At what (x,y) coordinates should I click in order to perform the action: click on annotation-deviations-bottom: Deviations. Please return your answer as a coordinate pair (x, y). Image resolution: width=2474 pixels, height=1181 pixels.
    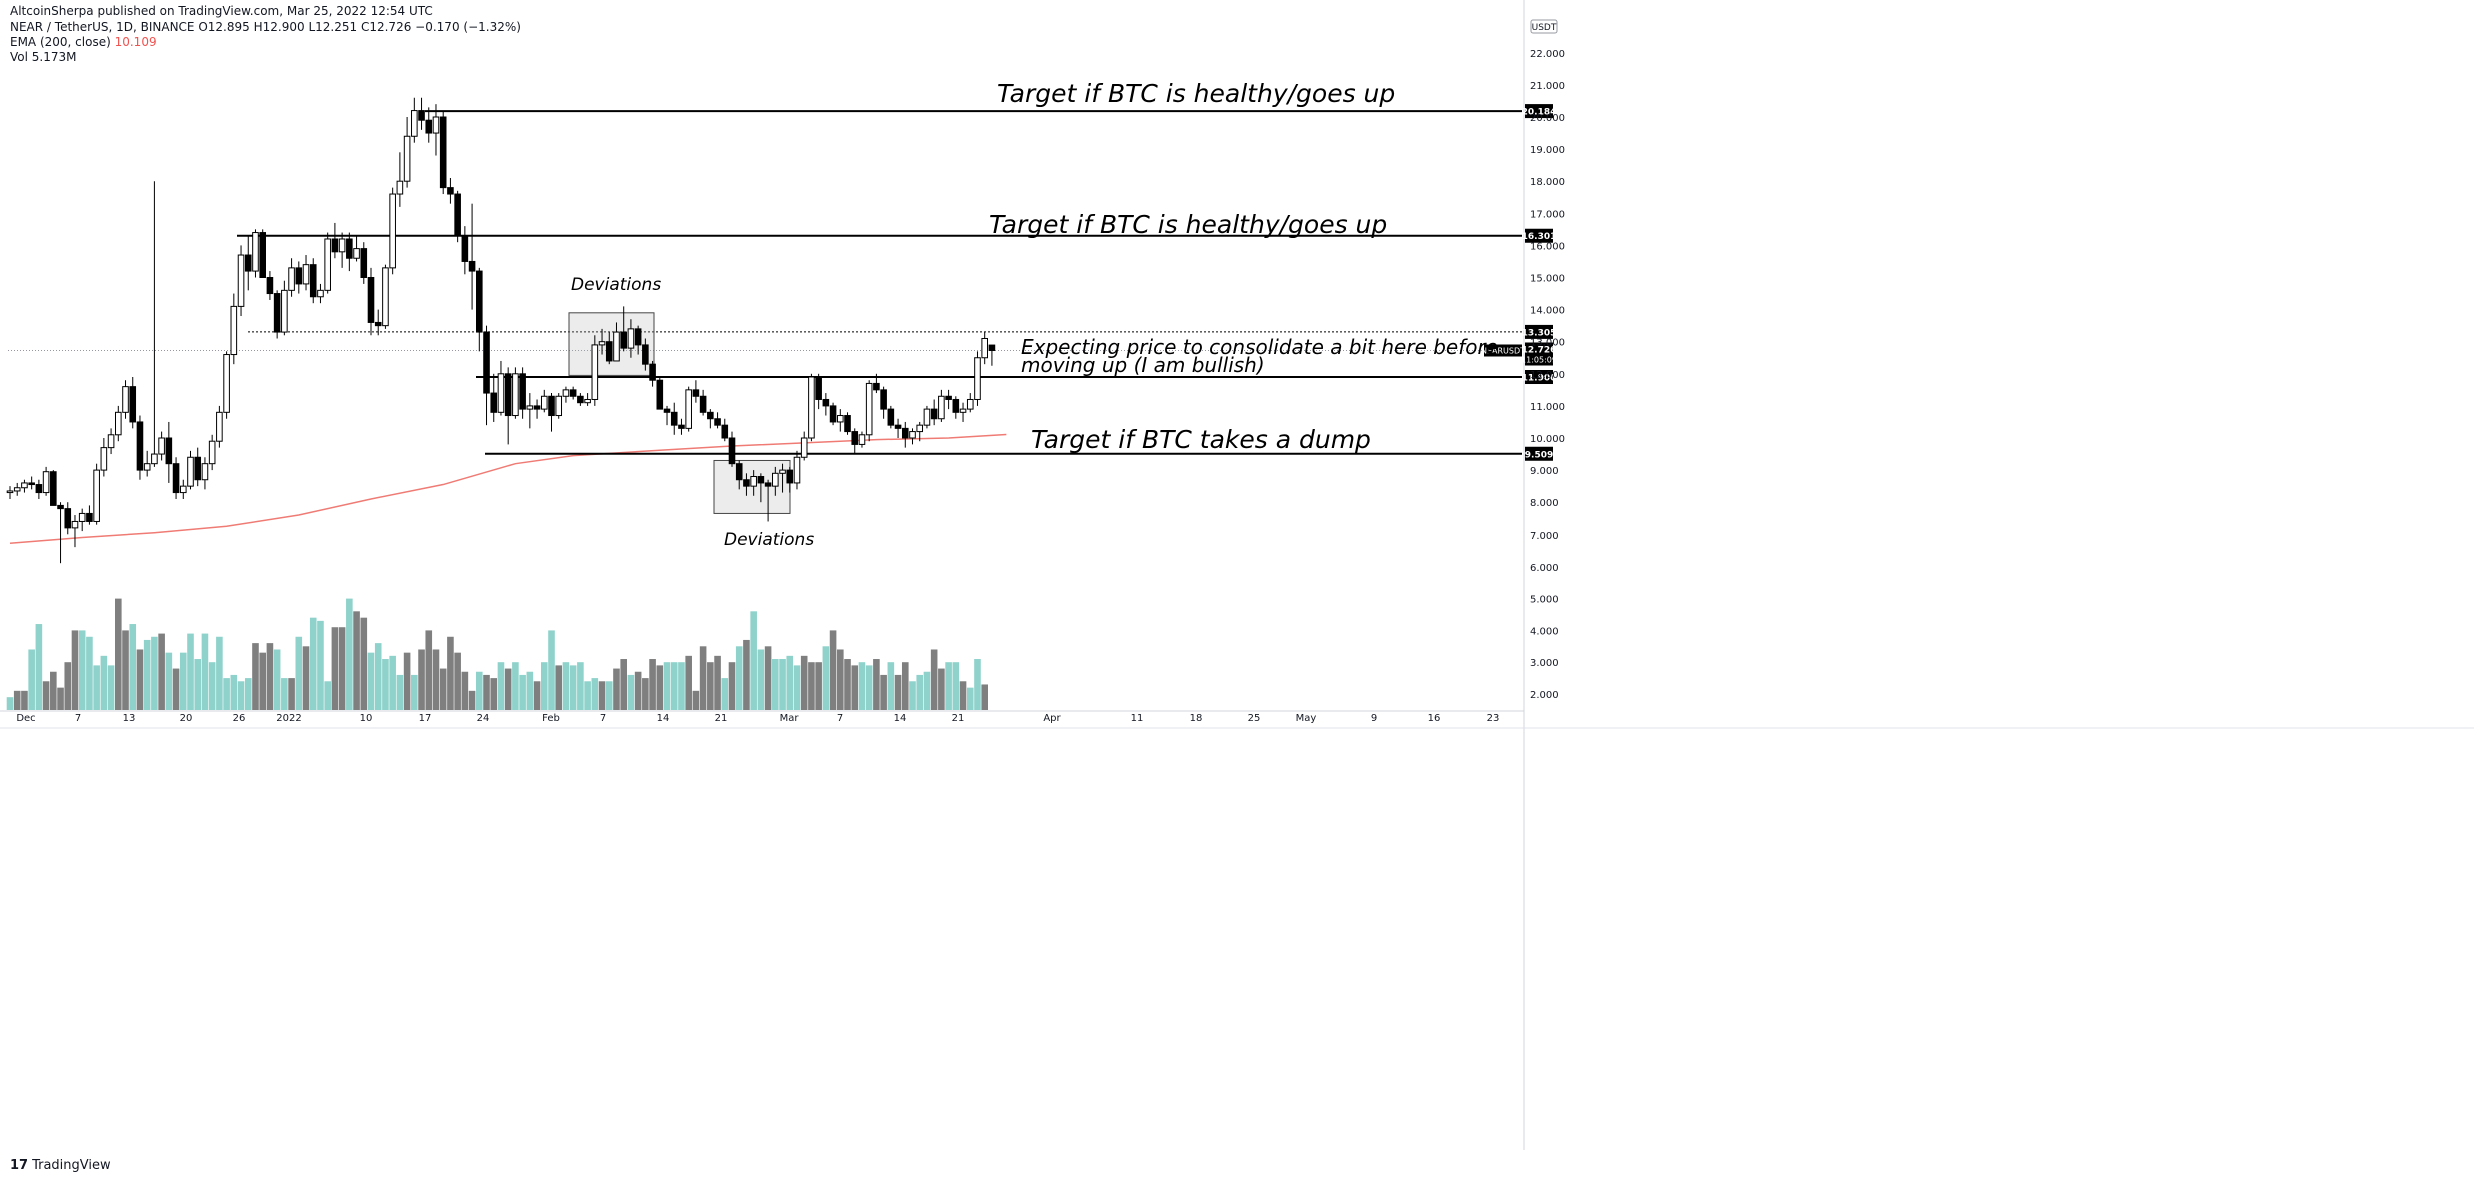
    Looking at the image, I should click on (769, 540).